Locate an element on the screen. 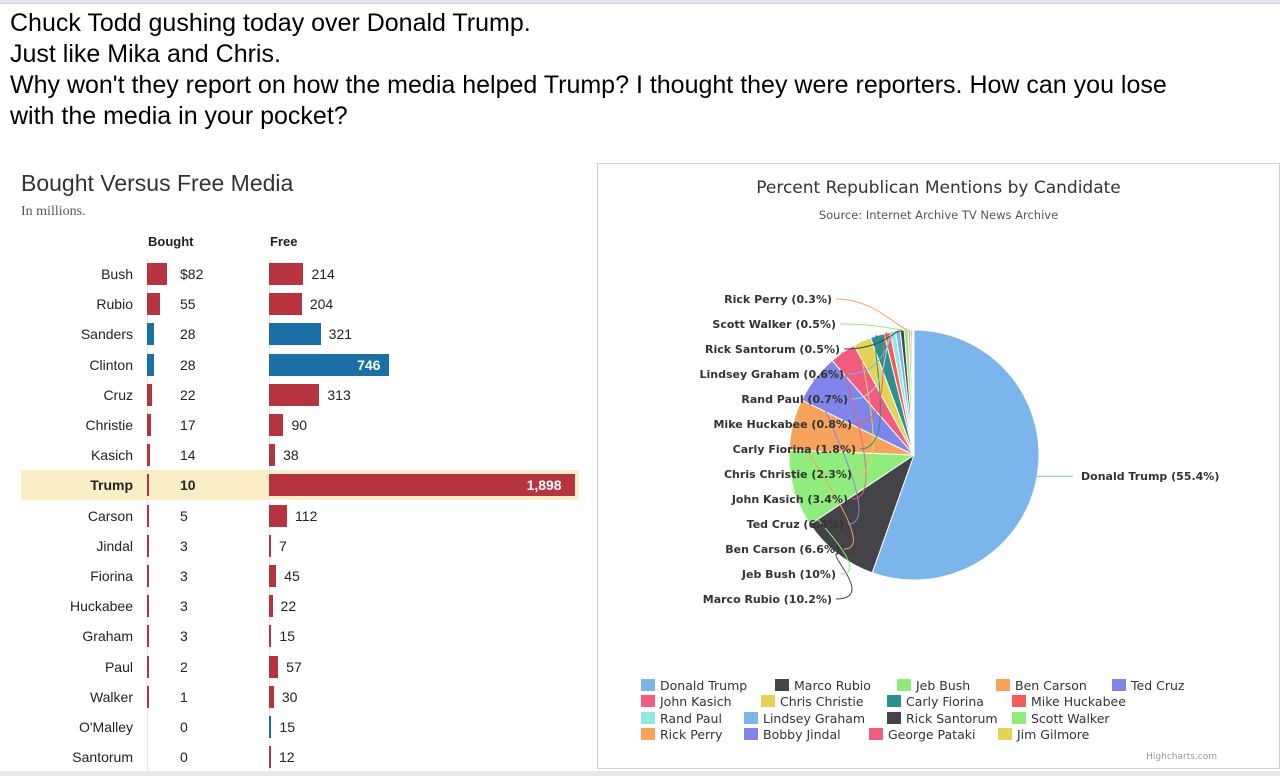  slice-data-label: Lindsey Graham (0.6%) is located at coordinates (772, 374).